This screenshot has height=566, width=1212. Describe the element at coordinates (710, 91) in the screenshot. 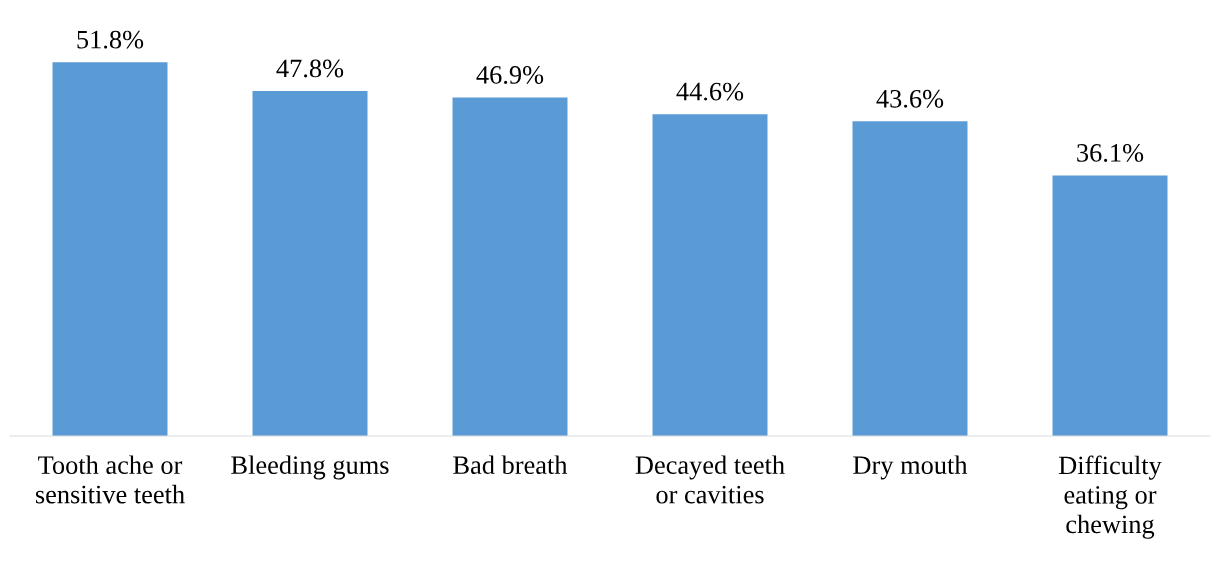

I see `data-label: 44.6%` at that location.